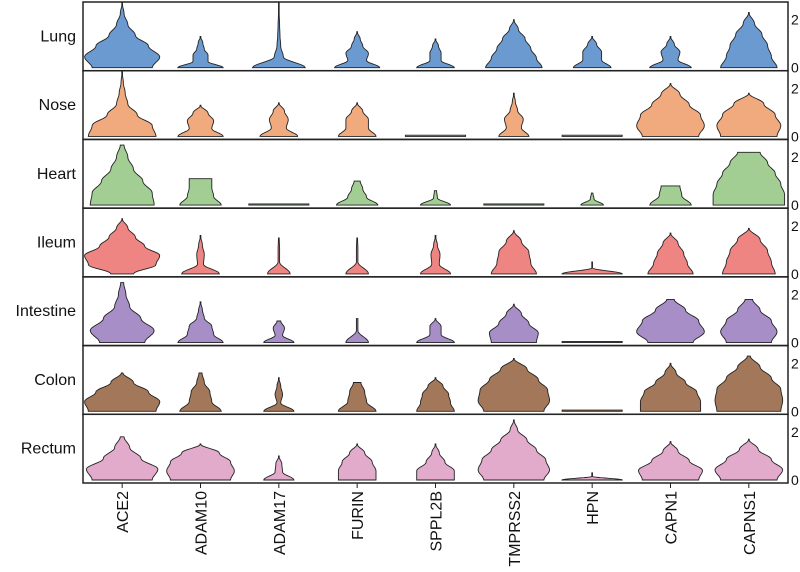 The image size is (800, 572). I want to click on row-label: Ileum, so click(56, 243).